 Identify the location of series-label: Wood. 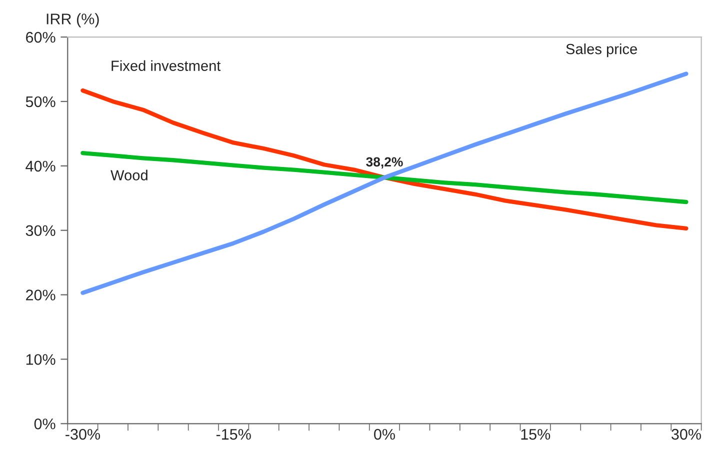
(129, 175).